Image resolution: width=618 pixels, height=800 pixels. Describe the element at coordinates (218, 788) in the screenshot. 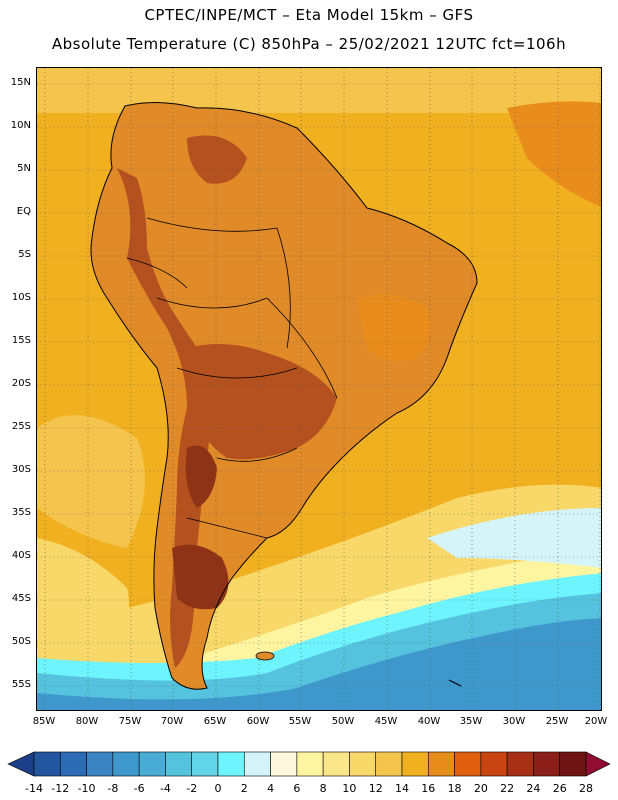

I see `colorbar-label: 0` at that location.